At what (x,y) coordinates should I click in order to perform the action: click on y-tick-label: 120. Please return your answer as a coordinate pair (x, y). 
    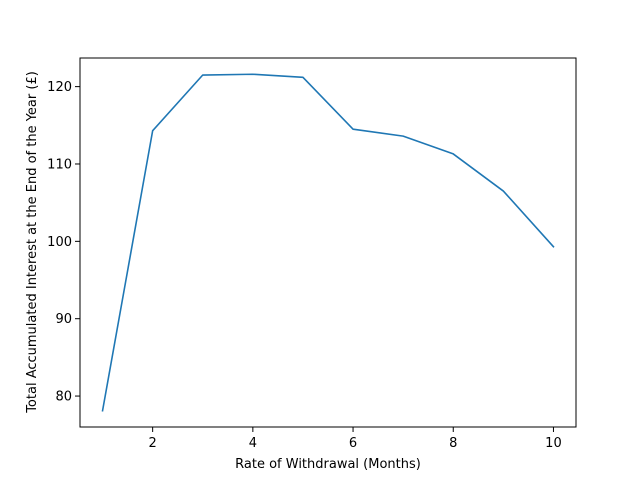
    Looking at the image, I should click on (59, 87).